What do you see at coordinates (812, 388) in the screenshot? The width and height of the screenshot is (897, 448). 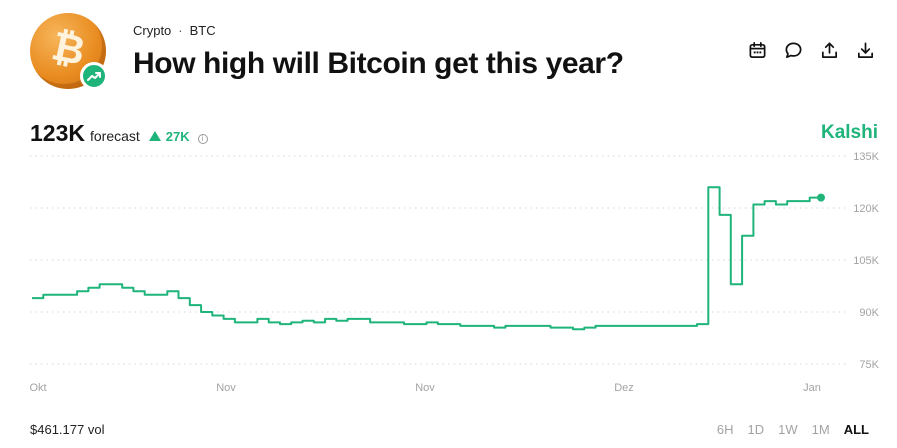 I see `x-tick-label: Jan` at bounding box center [812, 388].